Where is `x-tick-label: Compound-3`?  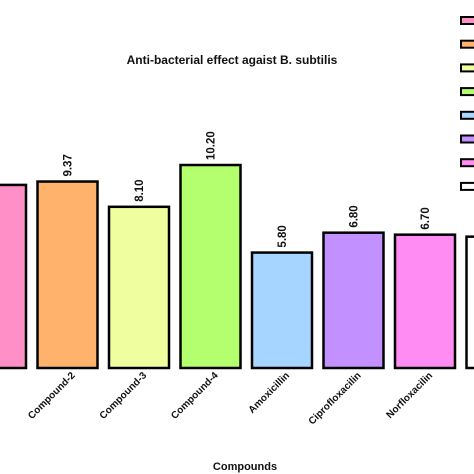 x-tick-label: Compound-3 is located at coordinates (124, 396).